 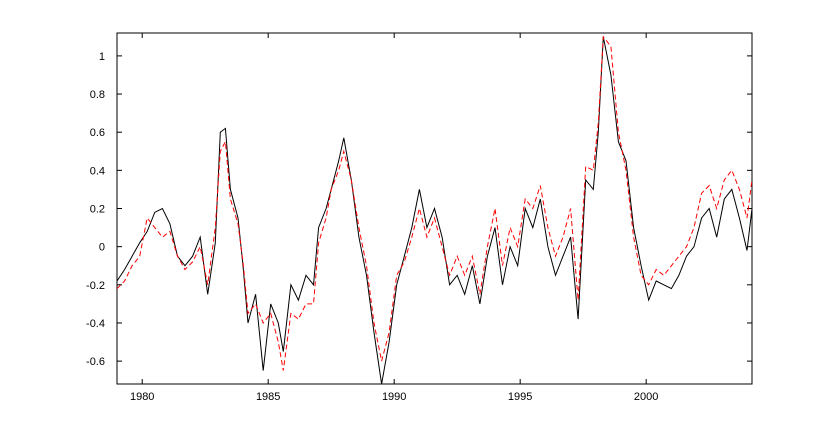 What do you see at coordinates (97, 95) in the screenshot?
I see `y-tick-label: 0.8` at bounding box center [97, 95].